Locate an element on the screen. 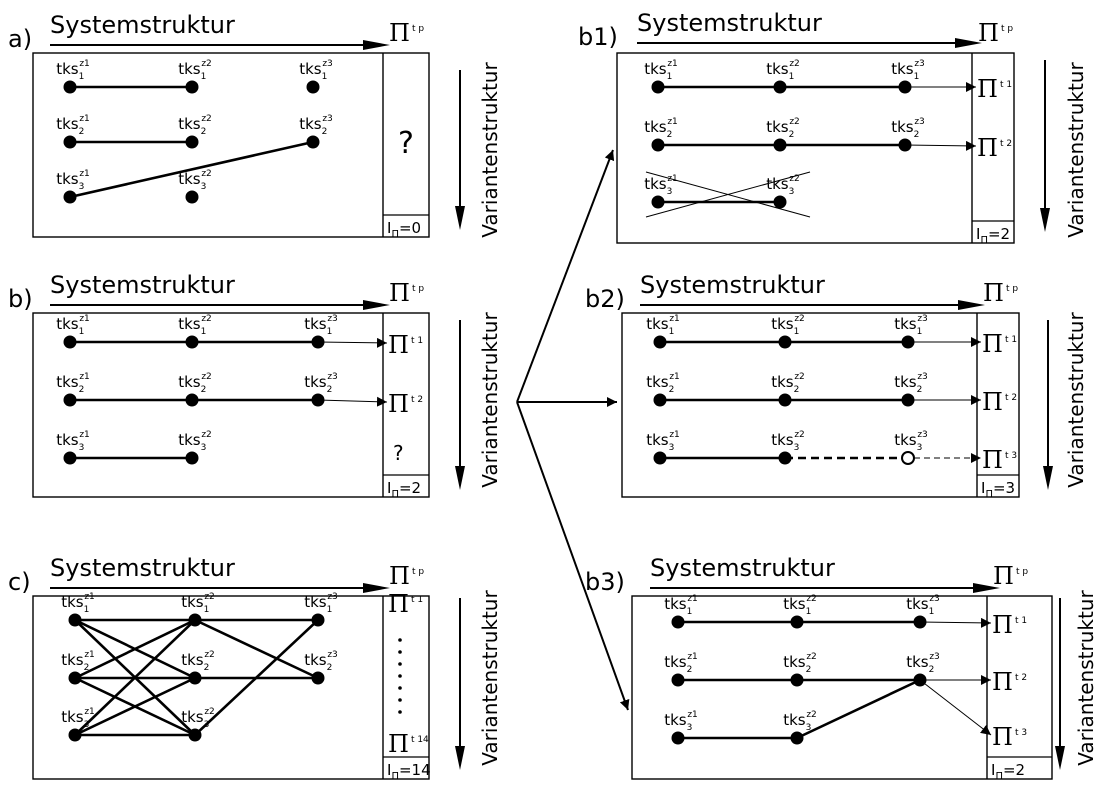  panel-b3-header-title: Systemstruktur is located at coordinates (742, 568).